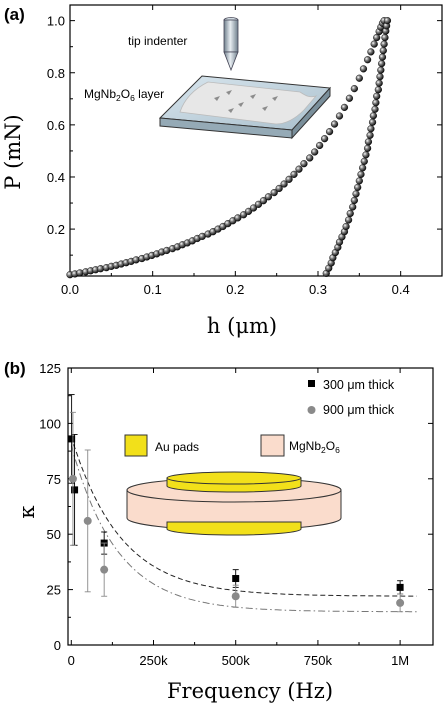 The height and width of the screenshot is (706, 445). What do you see at coordinates (231, 44) in the screenshot?
I see `tip-indenter-icon` at bounding box center [231, 44].